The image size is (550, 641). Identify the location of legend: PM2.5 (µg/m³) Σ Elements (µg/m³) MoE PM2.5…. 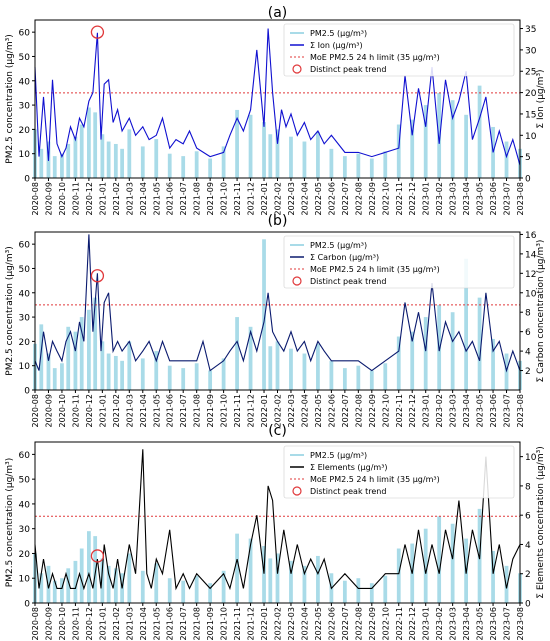
(399, 472).